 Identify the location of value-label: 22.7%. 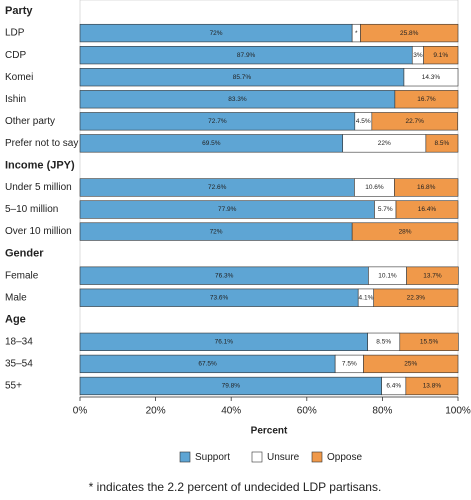
(415, 121).